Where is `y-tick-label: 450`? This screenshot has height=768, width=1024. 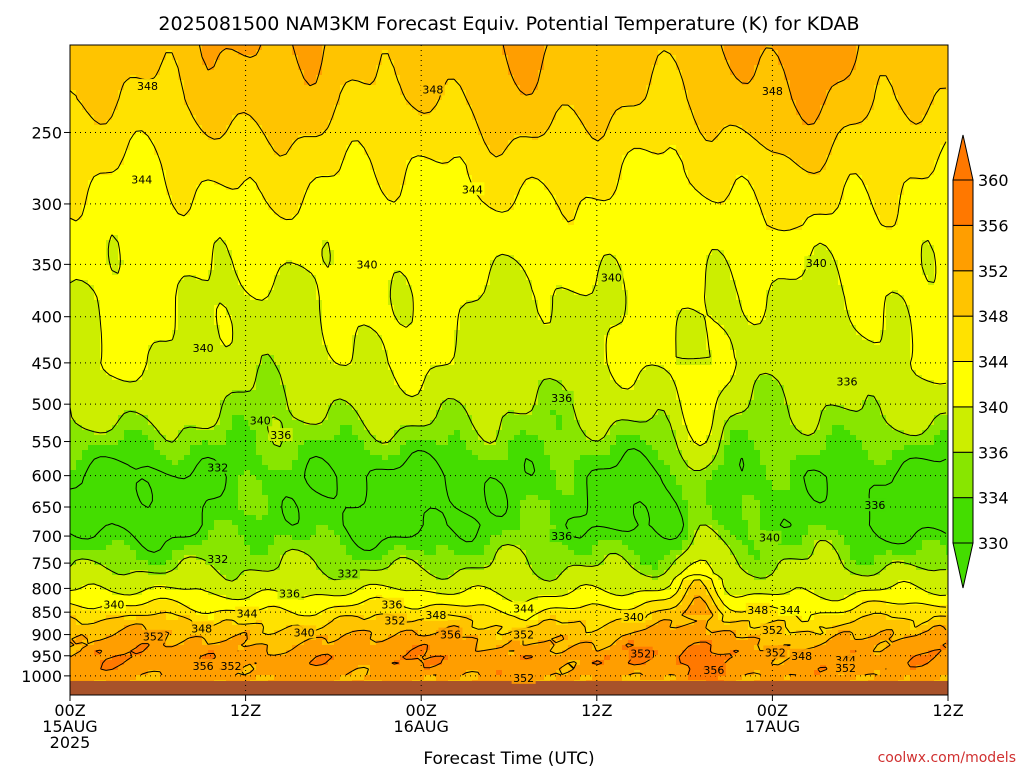
y-tick-label: 450 is located at coordinates (46, 363).